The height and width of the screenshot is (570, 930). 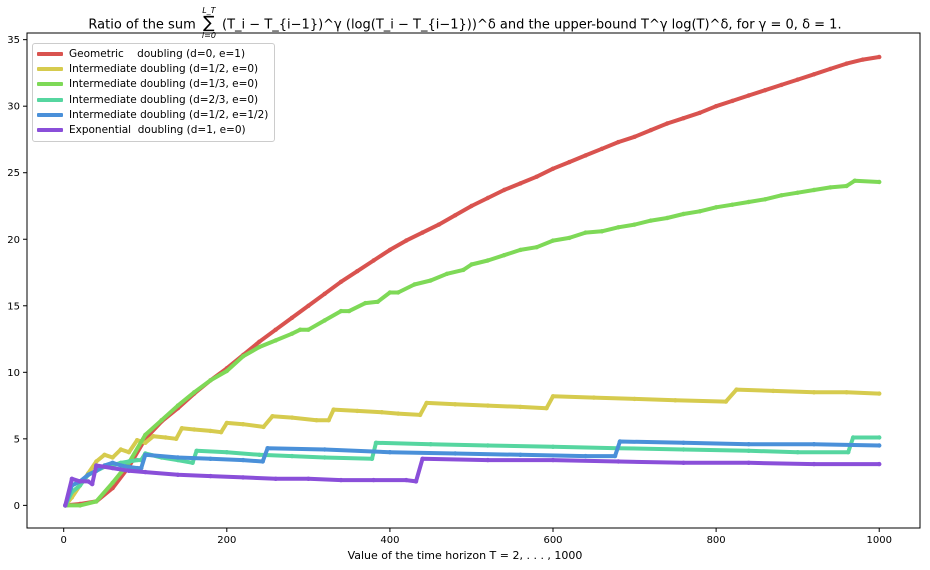 I want to click on title-sum-operator: L_T ∑ i=0, so click(x=209, y=23).